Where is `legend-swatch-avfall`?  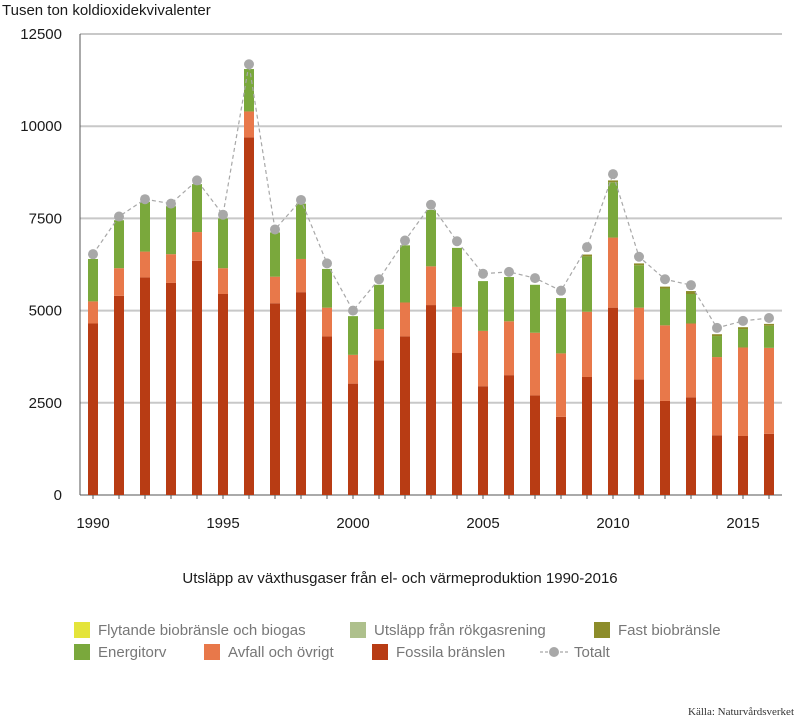 legend-swatch-avfall is located at coordinates (212, 652).